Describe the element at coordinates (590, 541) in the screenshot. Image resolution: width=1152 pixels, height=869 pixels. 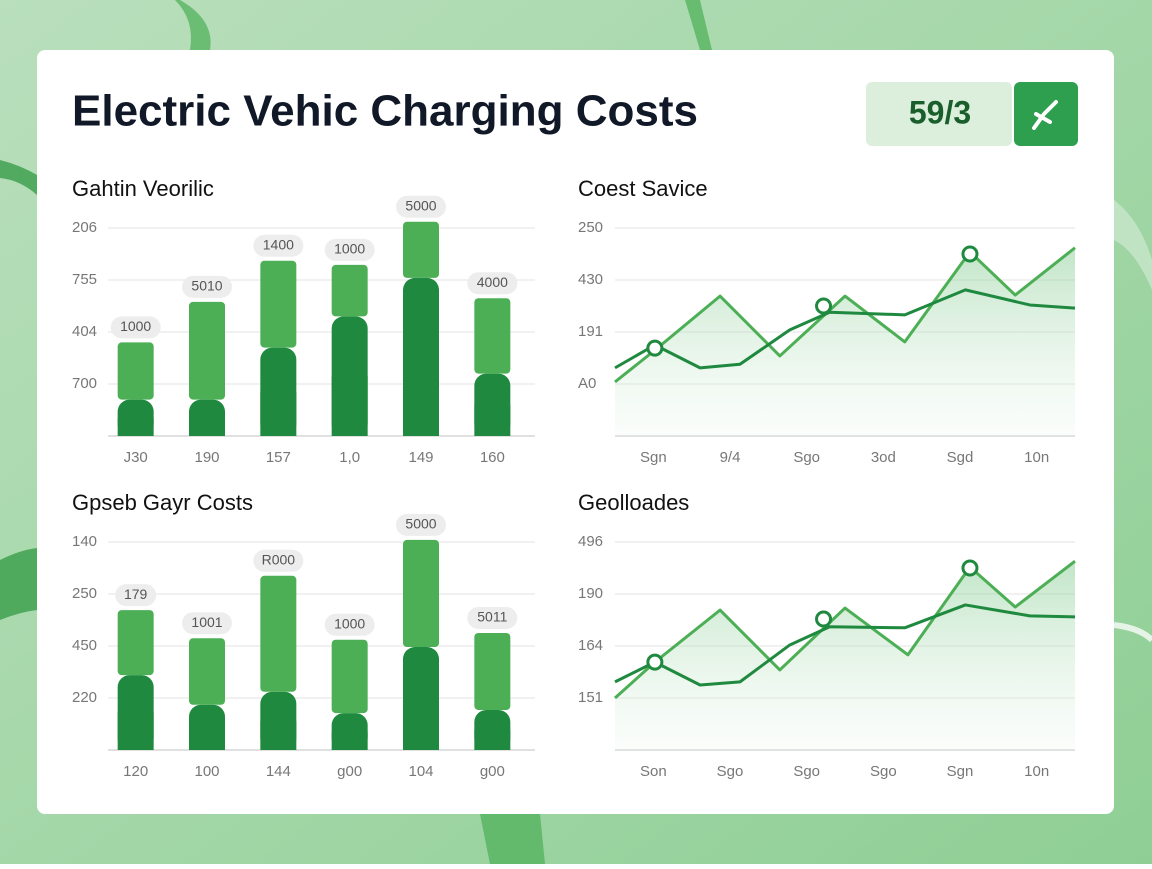
I see `y-tick-label: 496` at that location.